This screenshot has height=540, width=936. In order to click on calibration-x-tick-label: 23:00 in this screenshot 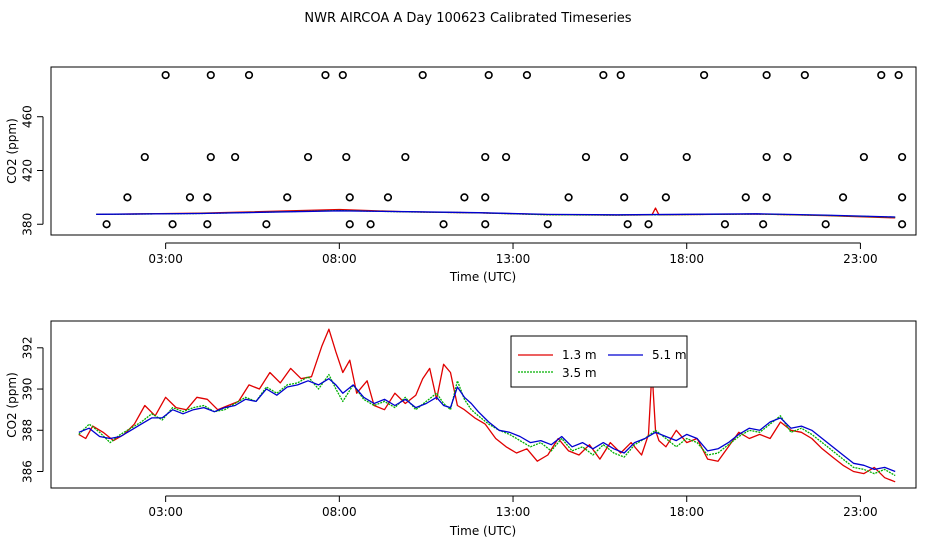, I will do `click(860, 259)`.